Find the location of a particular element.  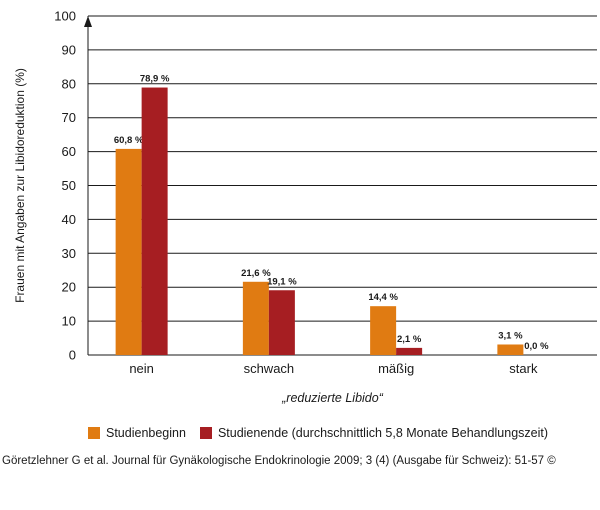

data-label: 78,9 % is located at coordinates (155, 79).